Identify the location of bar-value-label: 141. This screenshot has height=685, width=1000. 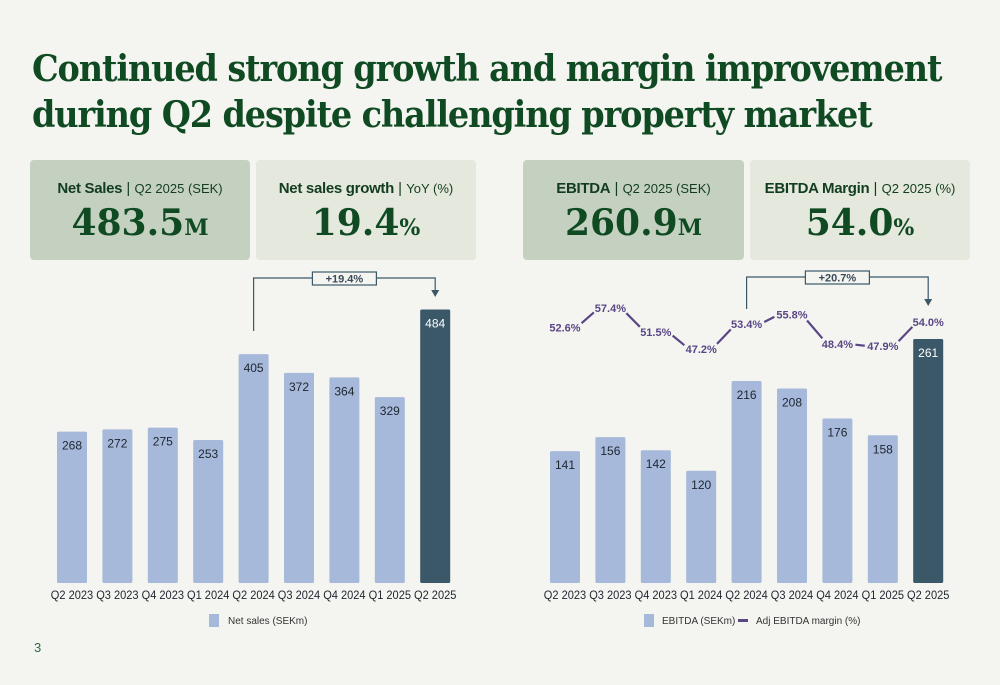
(565, 465).